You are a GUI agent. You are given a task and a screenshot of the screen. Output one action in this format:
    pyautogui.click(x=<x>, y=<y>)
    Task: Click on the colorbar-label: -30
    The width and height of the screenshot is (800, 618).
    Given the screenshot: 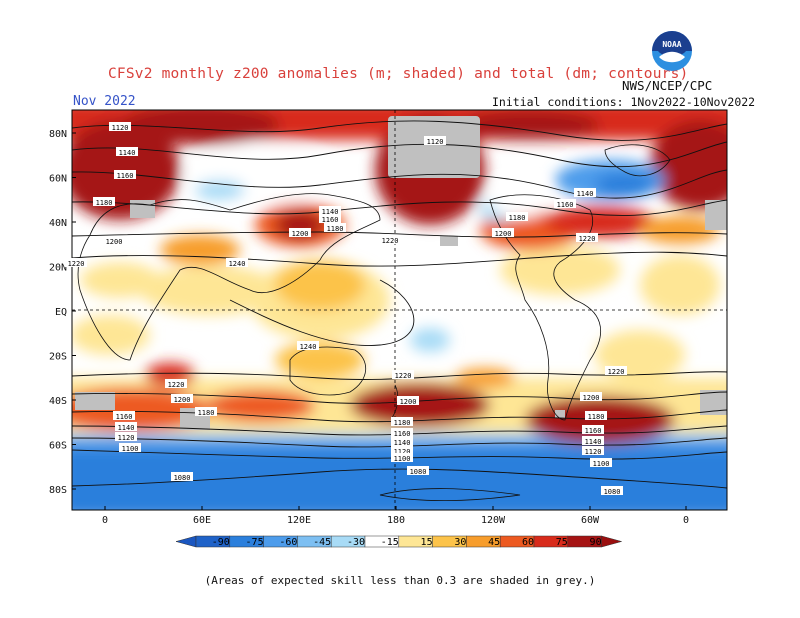 What is the action you would take?
    pyautogui.click(x=356, y=542)
    